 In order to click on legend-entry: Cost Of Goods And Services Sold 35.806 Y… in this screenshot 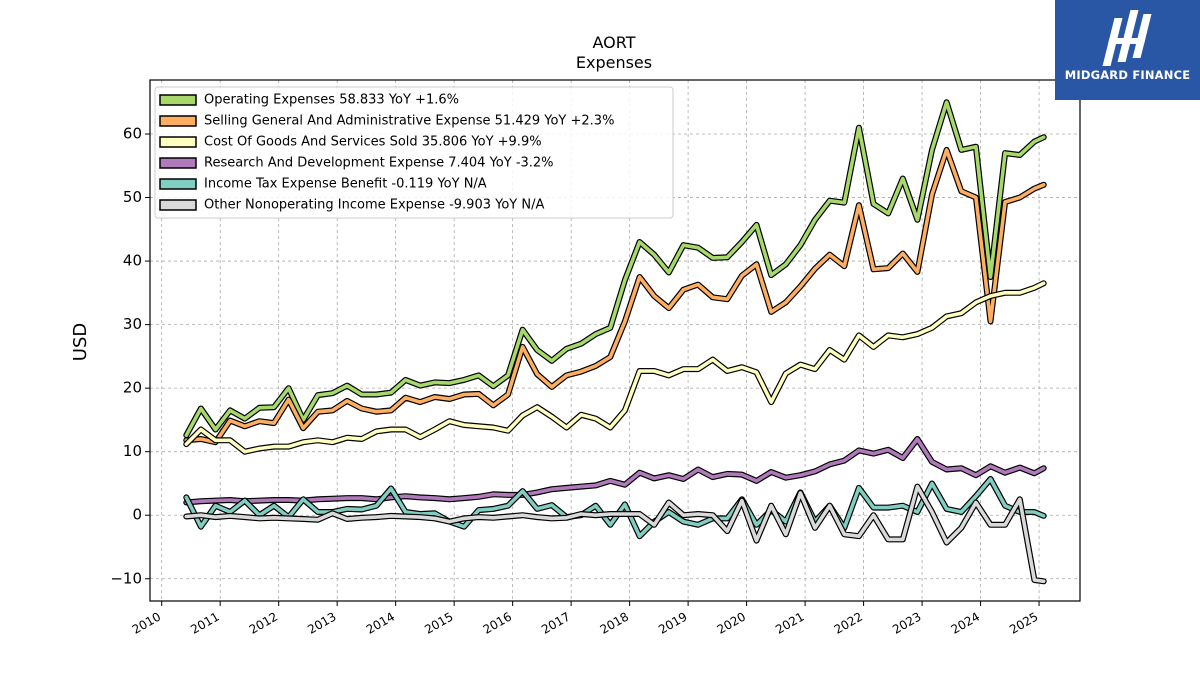, I will do `click(373, 142)`.